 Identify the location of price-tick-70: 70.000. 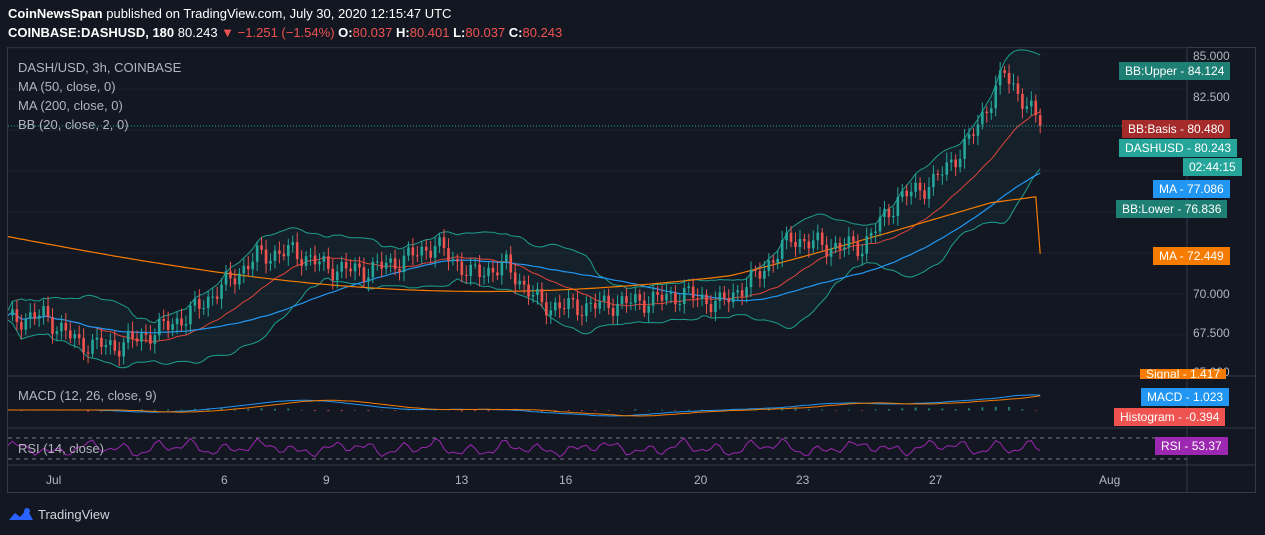
(1211, 294).